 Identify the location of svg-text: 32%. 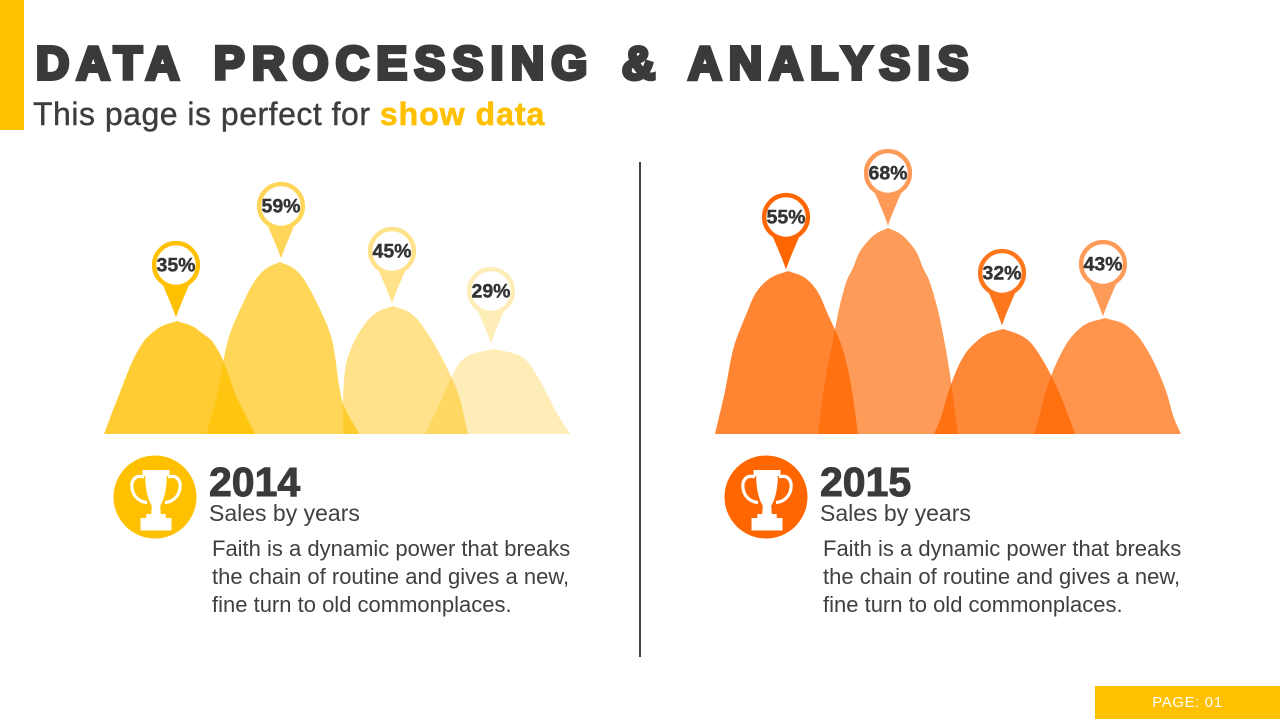
(1001, 274).